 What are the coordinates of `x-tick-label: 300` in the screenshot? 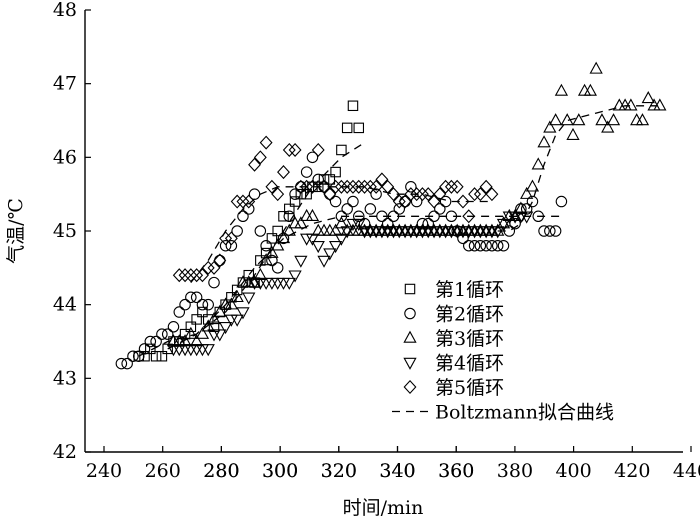 It's located at (280, 471).